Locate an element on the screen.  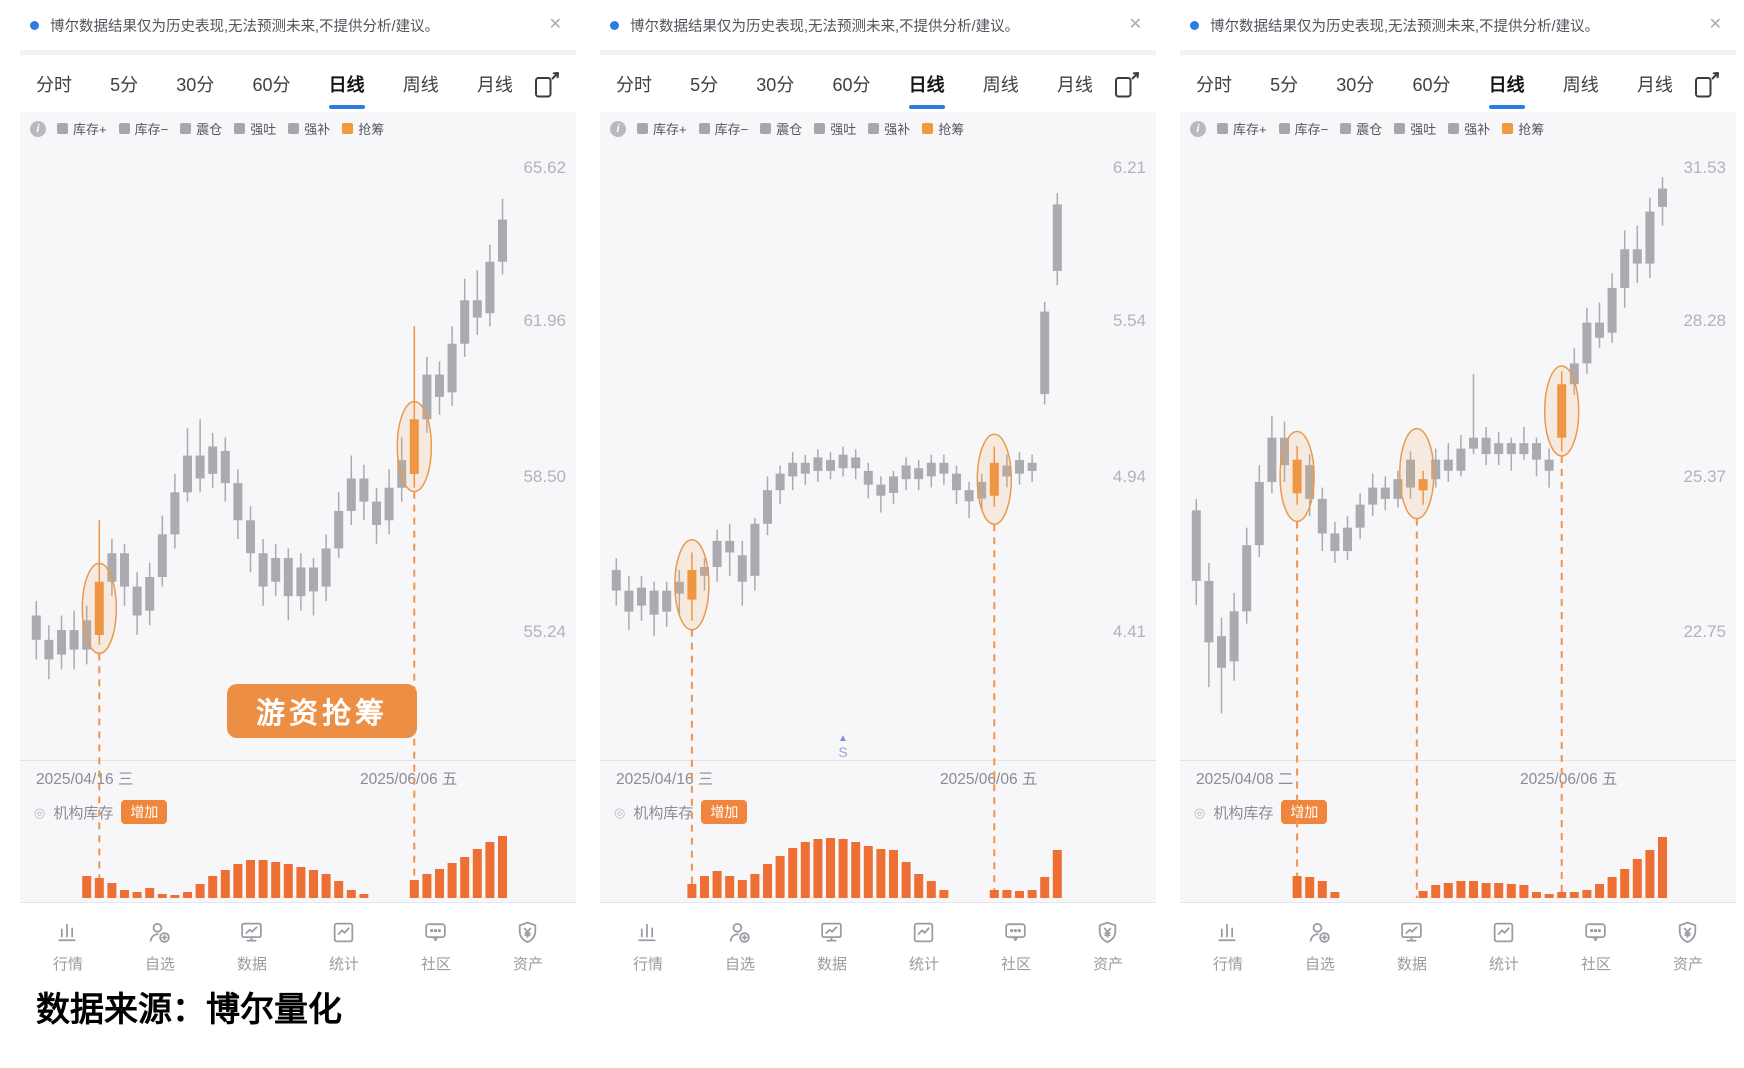
price-axis-label: 4.41 is located at coordinates (1129, 631).